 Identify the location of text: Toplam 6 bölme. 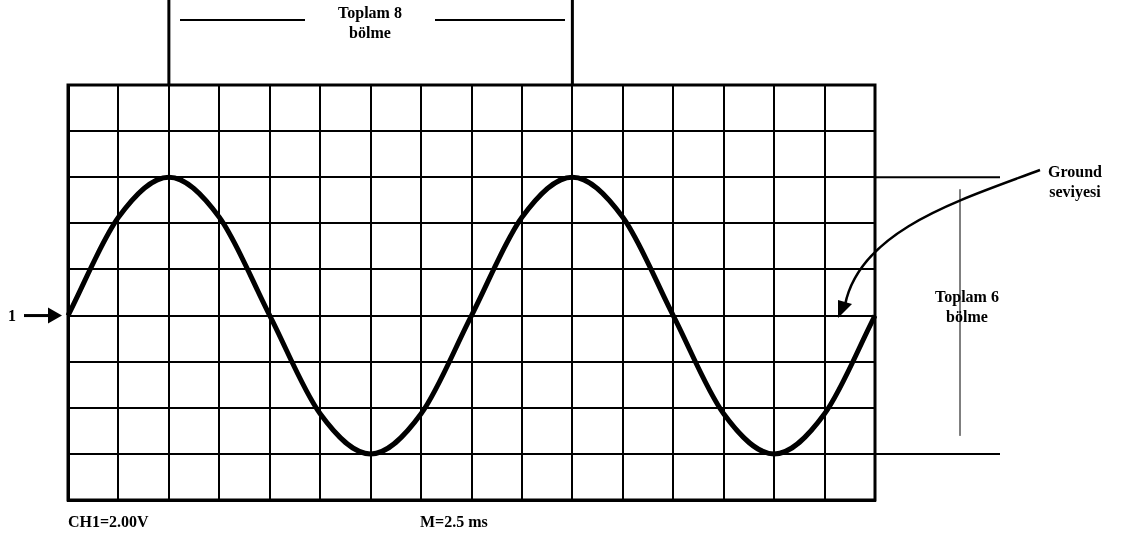
(967, 307).